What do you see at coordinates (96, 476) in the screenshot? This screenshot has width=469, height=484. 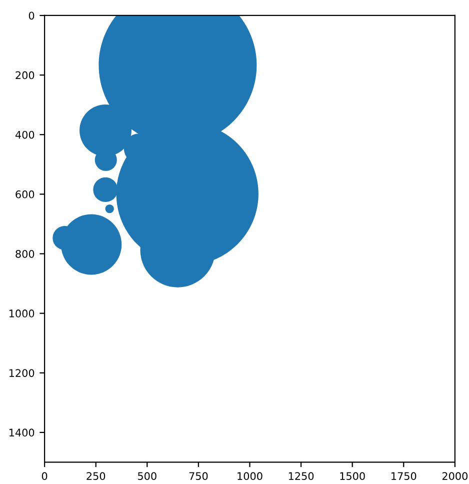 I see `x-tick-label: 250` at bounding box center [96, 476].